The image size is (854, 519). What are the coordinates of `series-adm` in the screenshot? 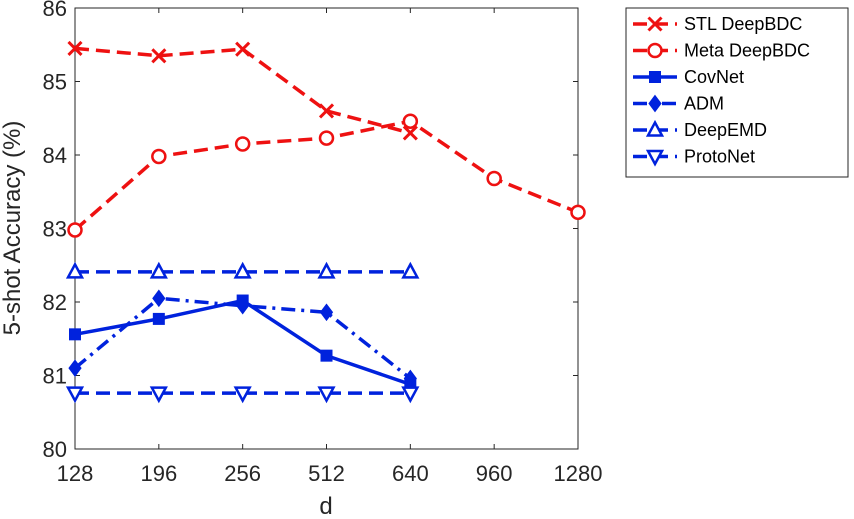 It's located at (242, 338).